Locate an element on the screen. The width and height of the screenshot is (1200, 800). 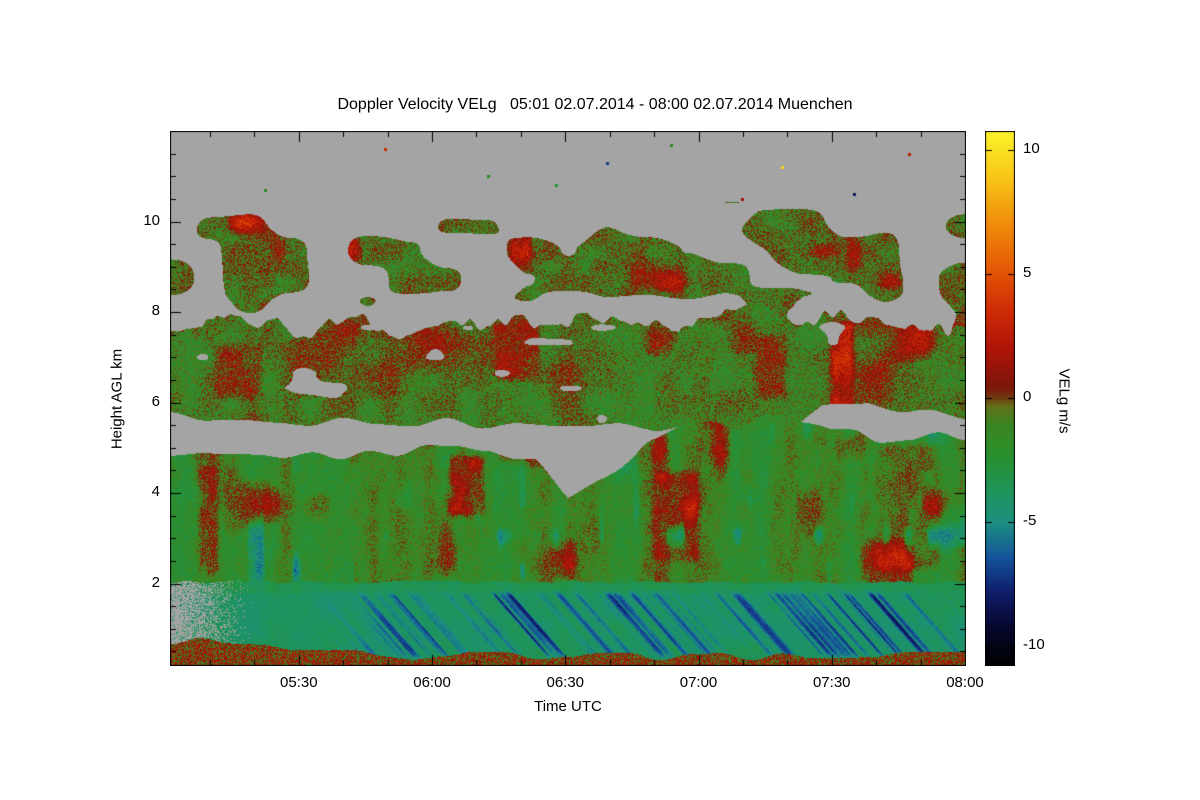
y-tick-label: 6 is located at coordinates (155, 401).